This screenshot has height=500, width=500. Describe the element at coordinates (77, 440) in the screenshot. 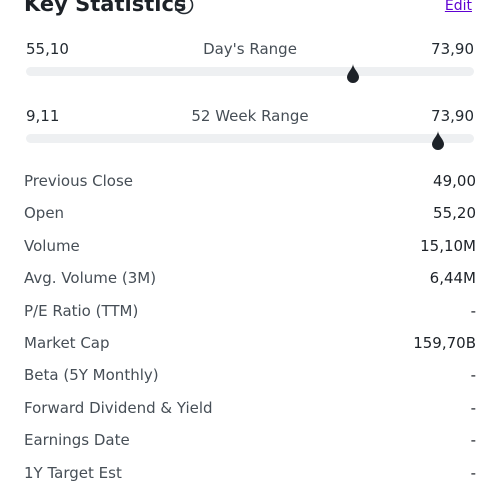

I see `stat-label: Earnings Date` at that location.